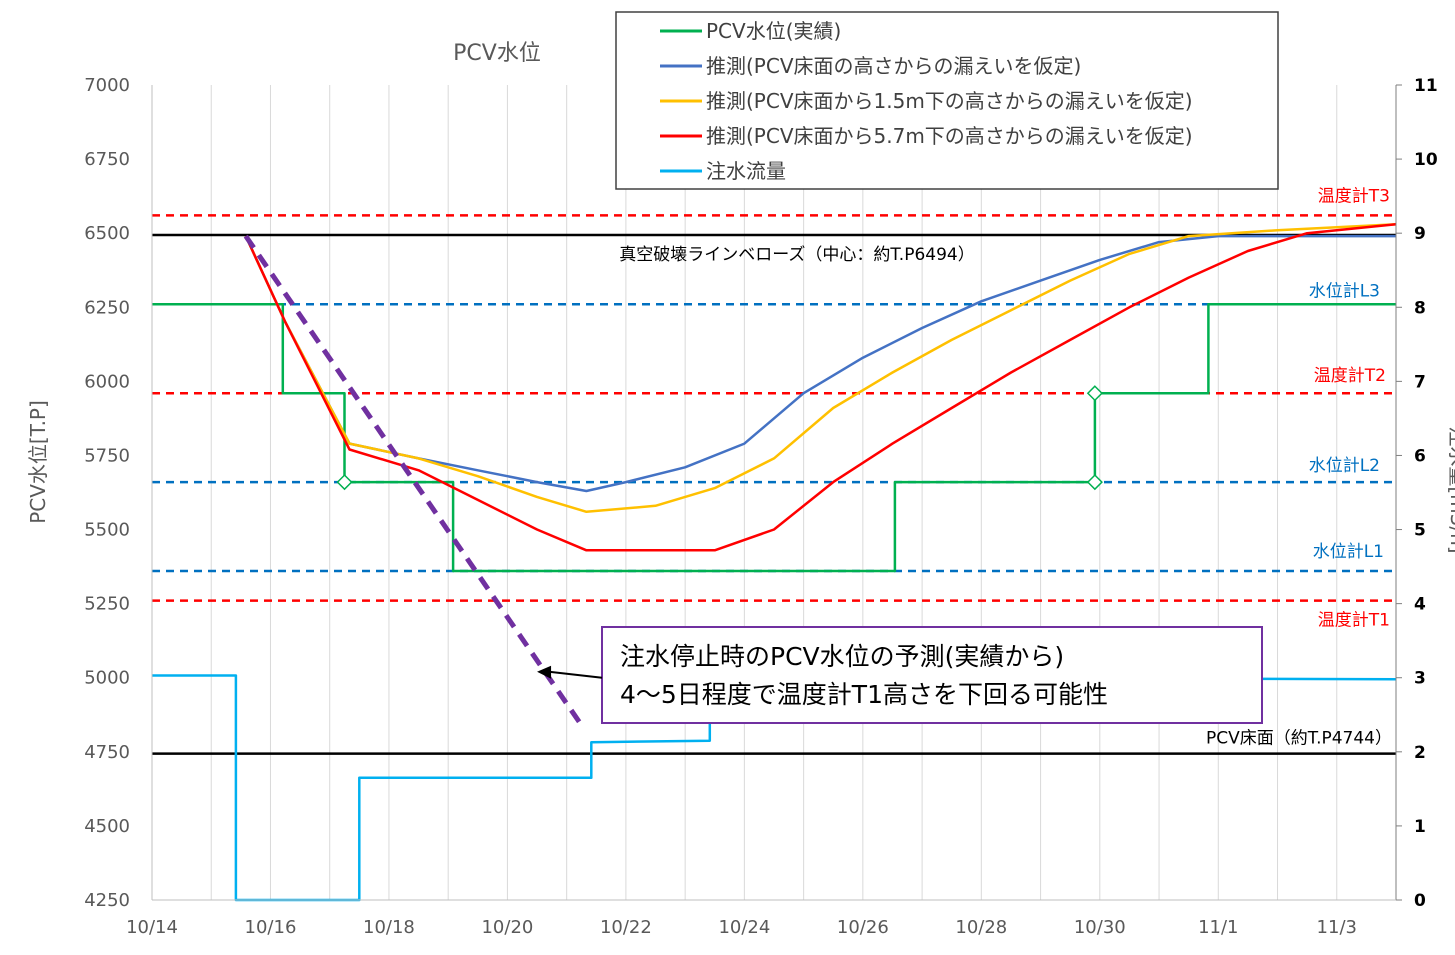 Image resolution: width=1455 pixels, height=955 pixels. I want to click on trend-line, so click(413, 480).